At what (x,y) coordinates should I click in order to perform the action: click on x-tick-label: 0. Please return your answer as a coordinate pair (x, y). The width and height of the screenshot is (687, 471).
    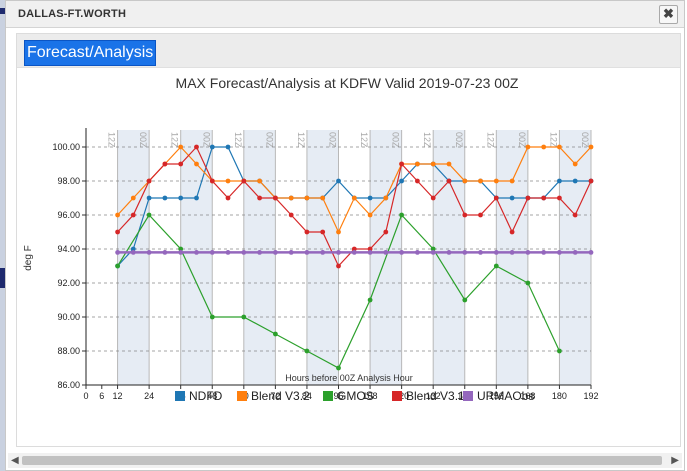
    Looking at the image, I should click on (85, 396).